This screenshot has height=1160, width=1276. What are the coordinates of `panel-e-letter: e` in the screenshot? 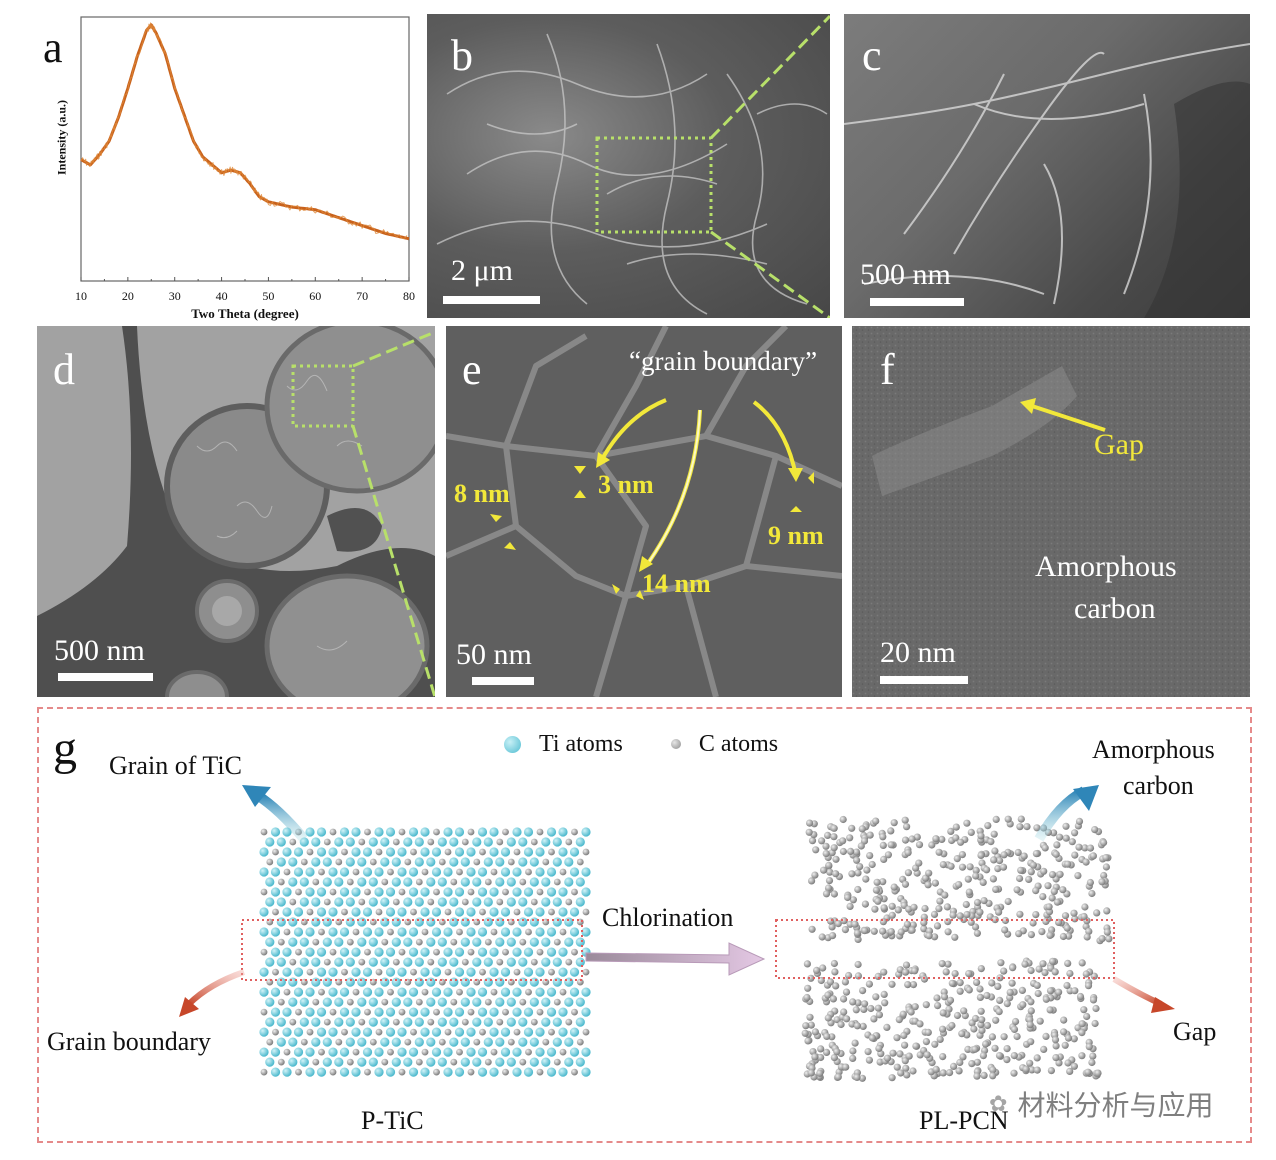 It's located at (472, 369).